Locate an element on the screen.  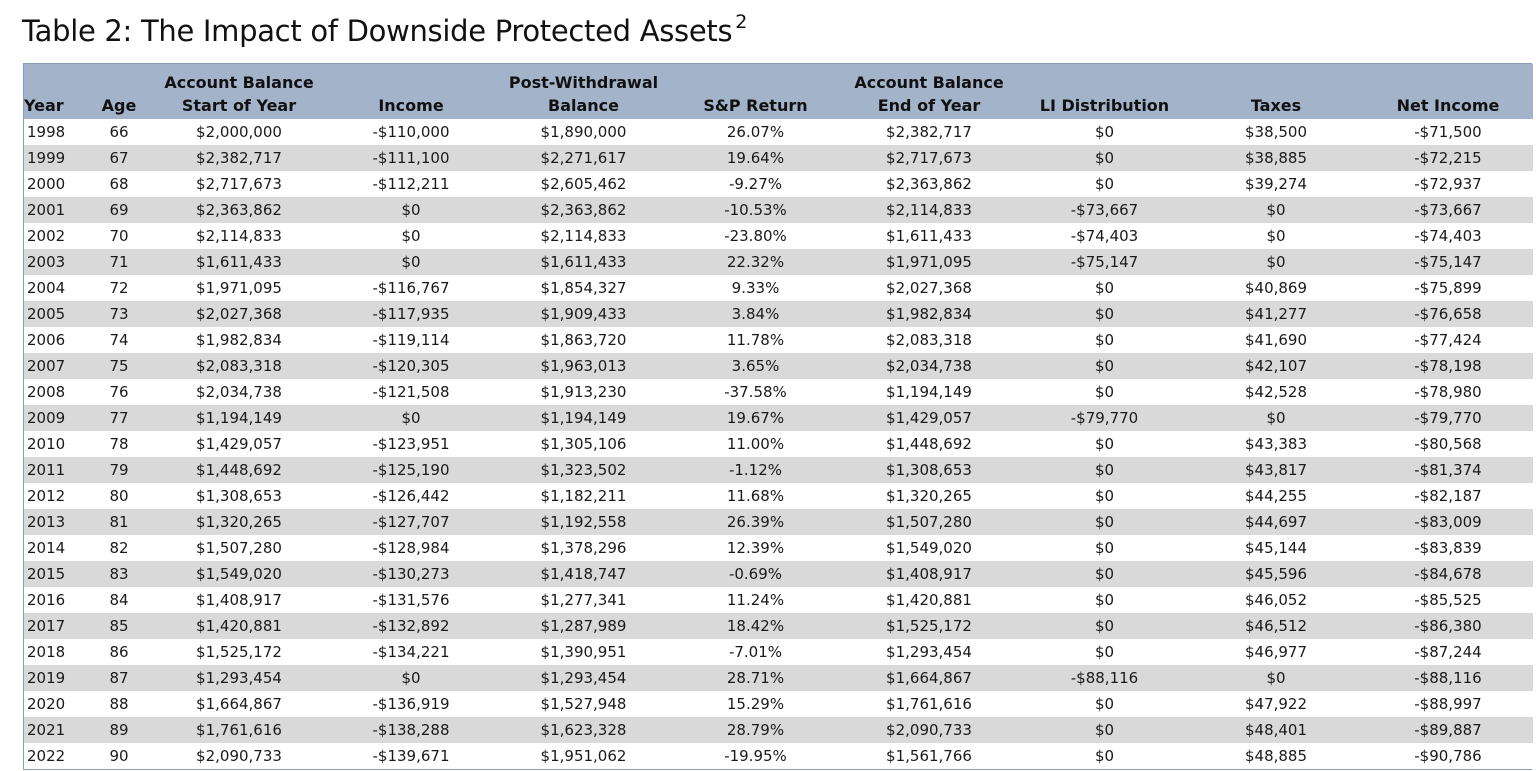
table-cell: 19.64% is located at coordinates (755, 158).